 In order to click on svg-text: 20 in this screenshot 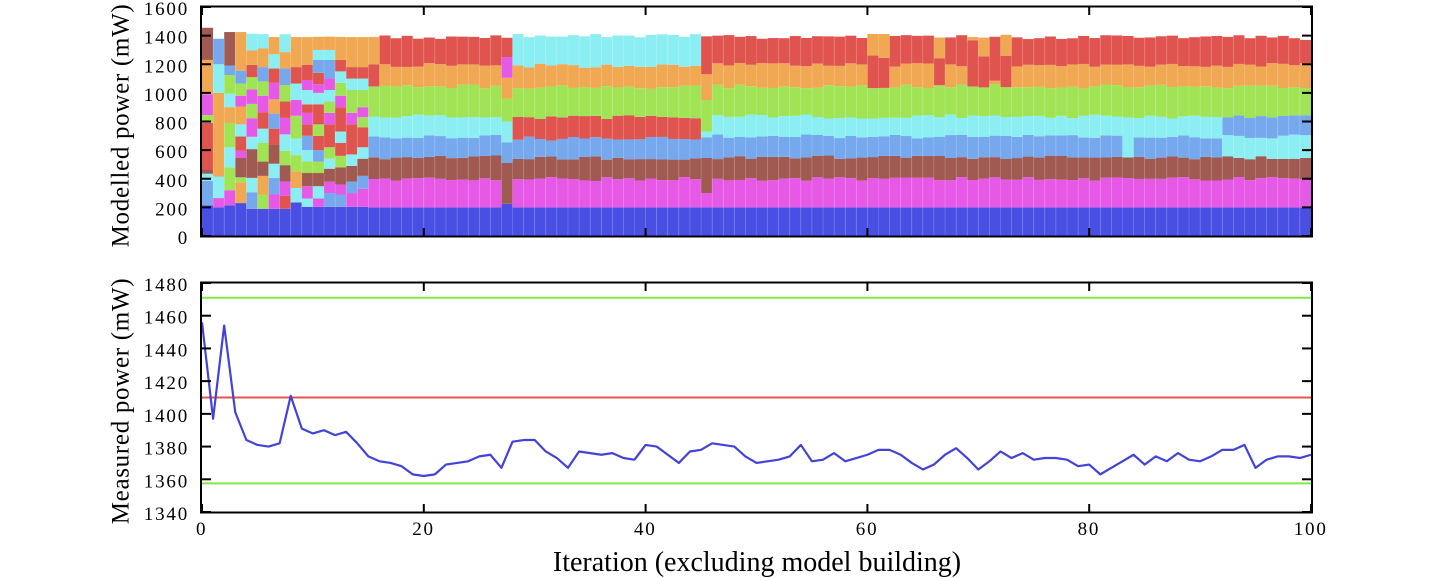, I will do `click(423, 529)`.